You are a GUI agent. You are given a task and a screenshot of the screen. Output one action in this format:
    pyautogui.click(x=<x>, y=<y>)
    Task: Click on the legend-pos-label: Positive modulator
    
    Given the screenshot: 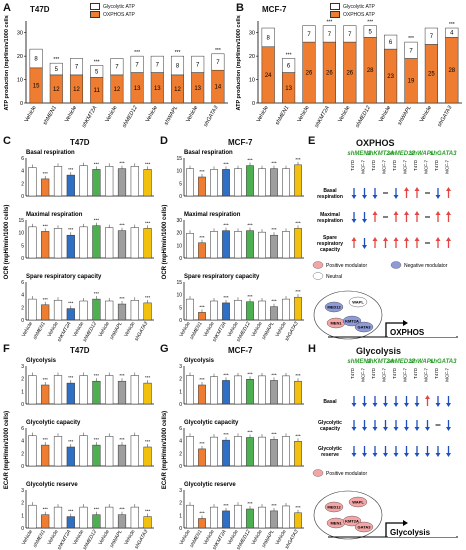 What is the action you would take?
    pyautogui.click(x=346, y=266)
    